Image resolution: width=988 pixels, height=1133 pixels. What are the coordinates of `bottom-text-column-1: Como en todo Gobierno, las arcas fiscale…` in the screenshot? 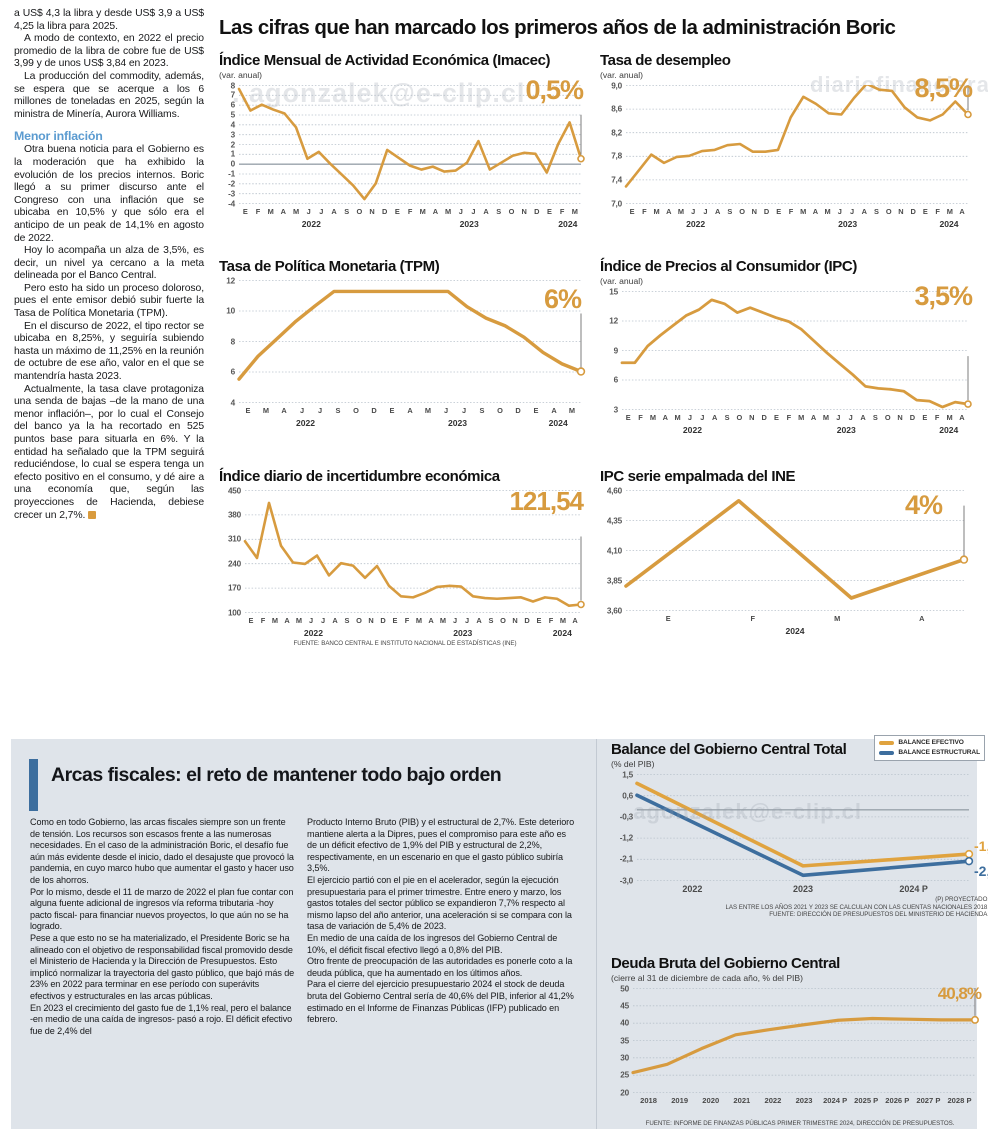 It's located at (162, 927).